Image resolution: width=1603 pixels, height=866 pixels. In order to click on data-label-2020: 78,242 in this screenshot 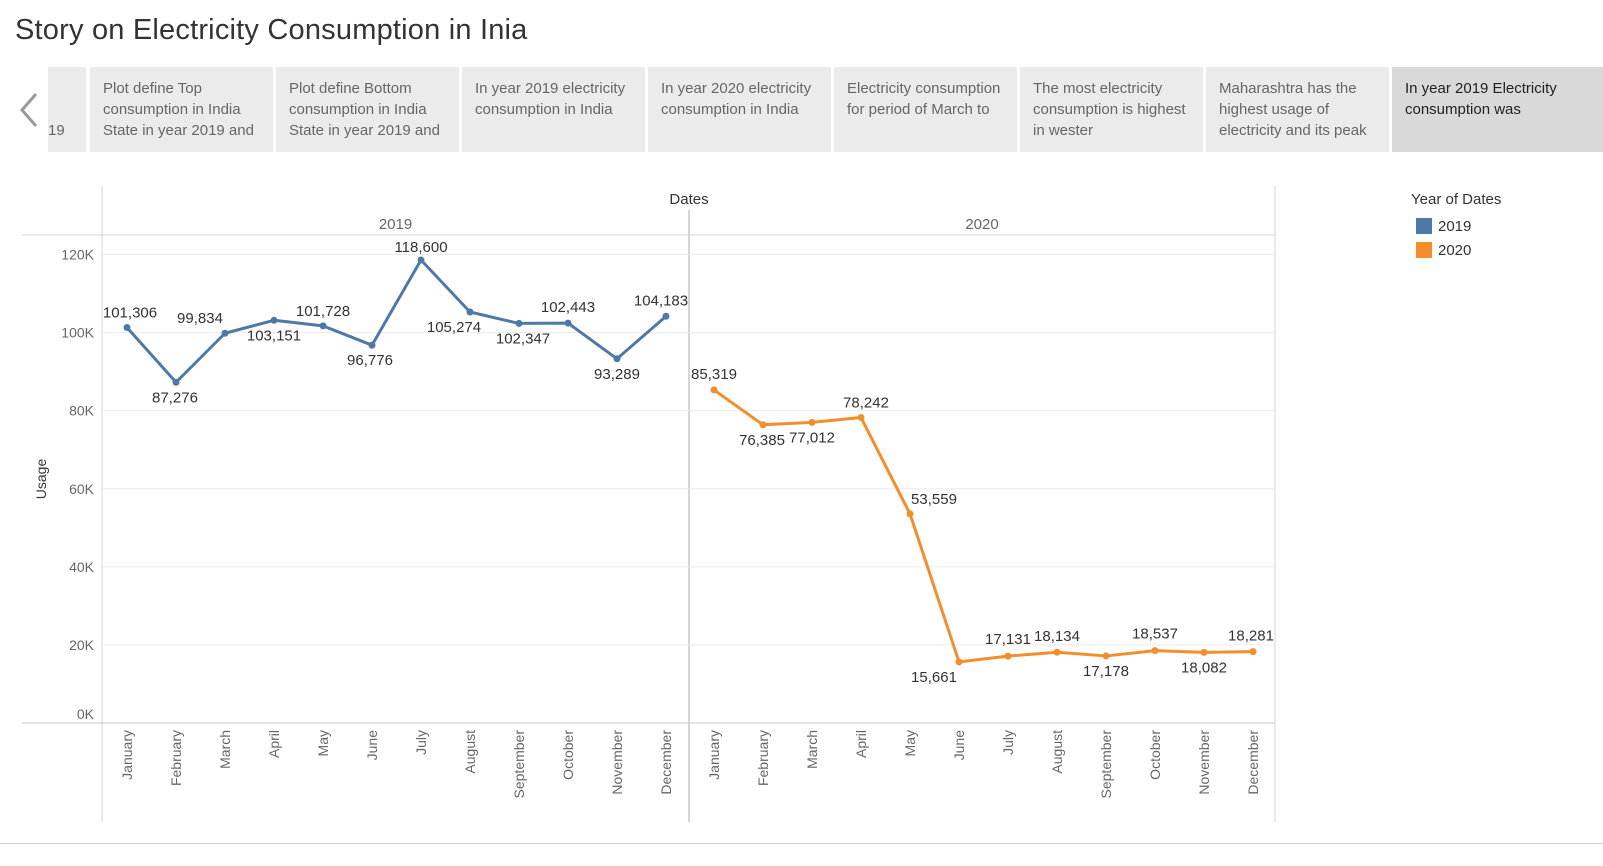, I will do `click(866, 403)`.